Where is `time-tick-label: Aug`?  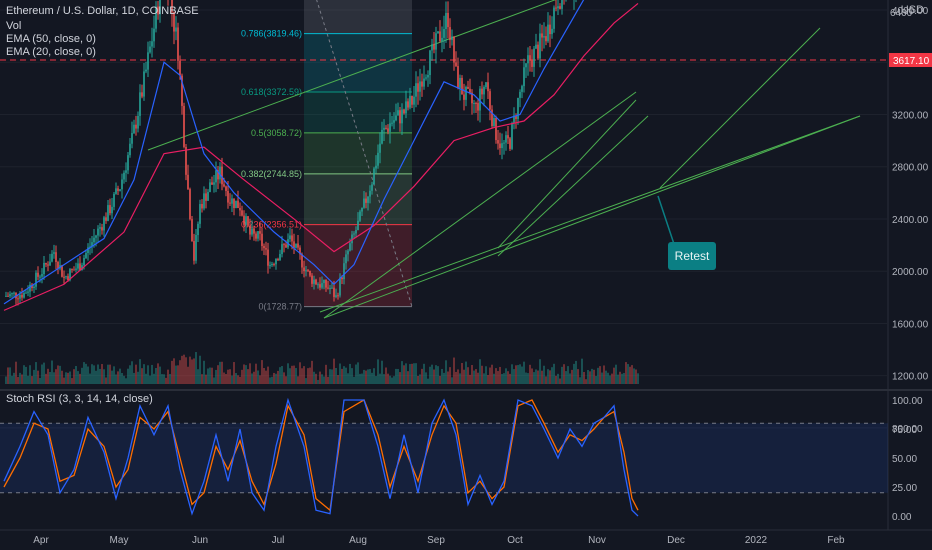 time-tick-label: Aug is located at coordinates (358, 540).